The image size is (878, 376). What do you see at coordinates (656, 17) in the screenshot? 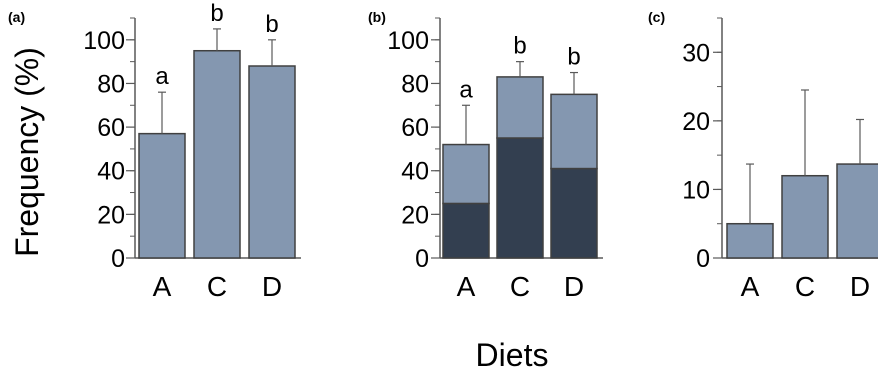
I see `panel-label: (c)` at bounding box center [656, 17].